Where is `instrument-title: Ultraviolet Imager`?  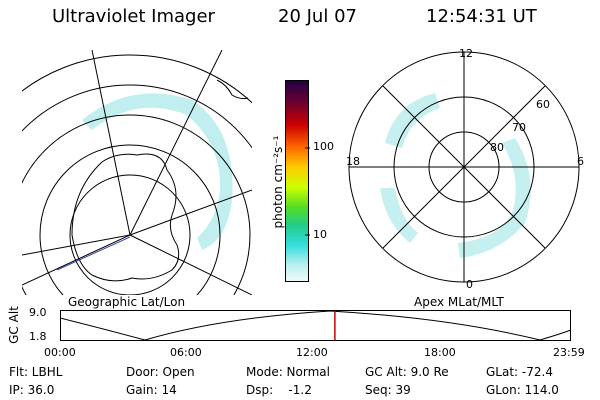
instrument-title: Ultraviolet Imager is located at coordinates (133, 16).